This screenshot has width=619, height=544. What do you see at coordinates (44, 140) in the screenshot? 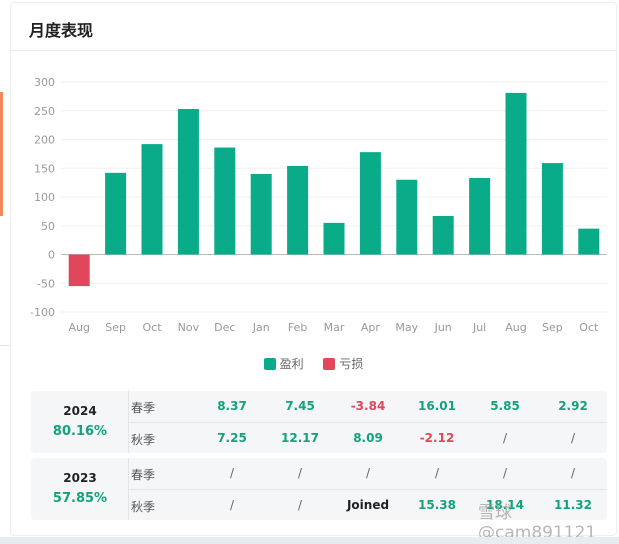
I see `y-tick-label: 200` at bounding box center [44, 140].